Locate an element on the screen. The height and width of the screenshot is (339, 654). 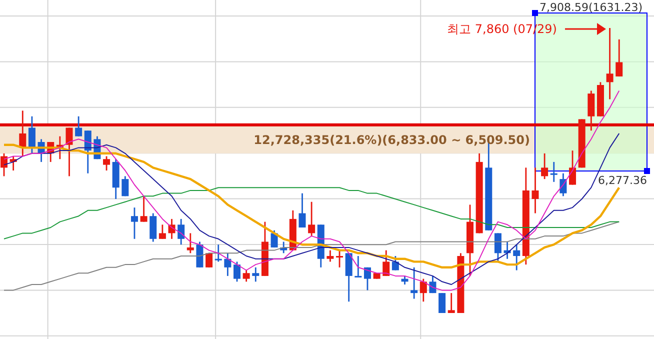
text: 7,908.59(1631.23) is located at coordinates (591, 7).